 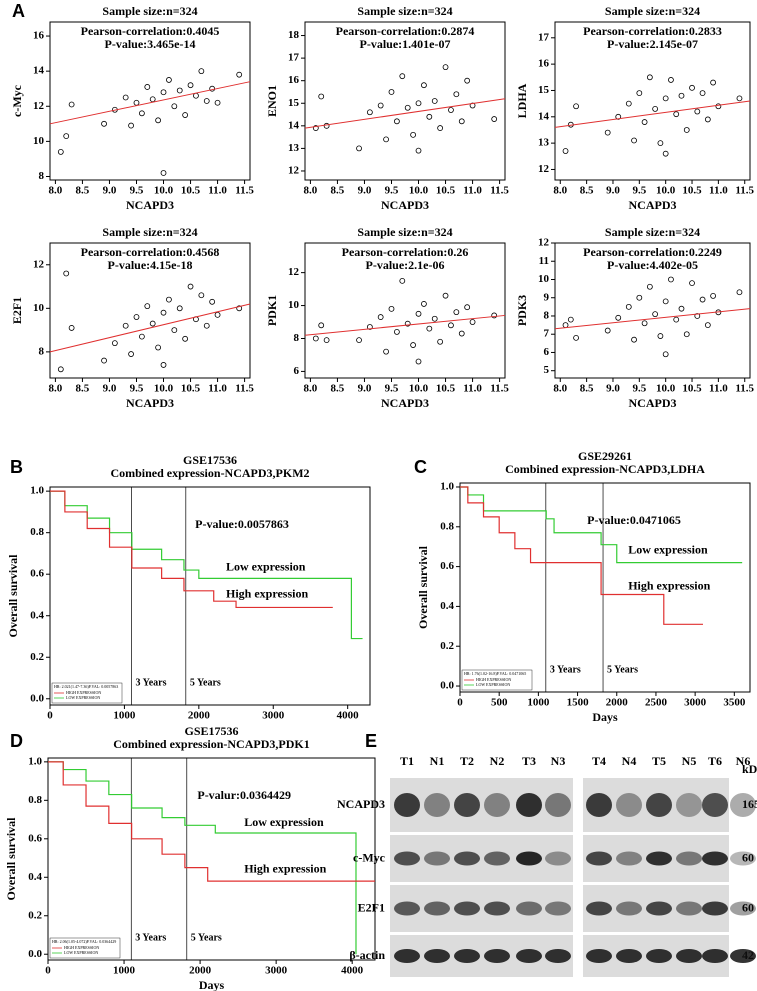 What do you see at coordinates (437, 761) in the screenshot?
I see `lane-label: N1` at bounding box center [437, 761].